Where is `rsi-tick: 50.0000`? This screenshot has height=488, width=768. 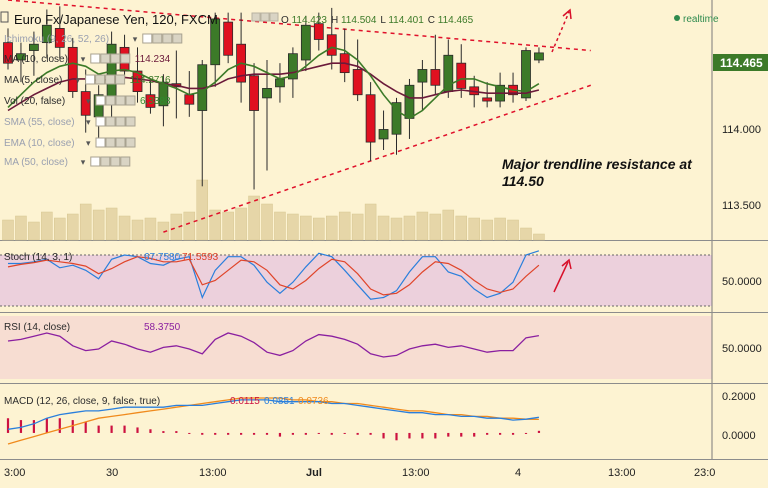 rsi-tick: 50.0000 is located at coordinates (742, 349).